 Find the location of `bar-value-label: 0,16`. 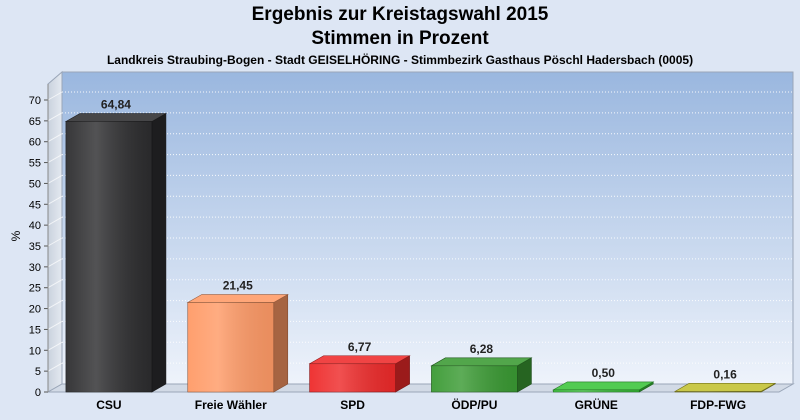

bar-value-label: 0,16 is located at coordinates (725, 374).